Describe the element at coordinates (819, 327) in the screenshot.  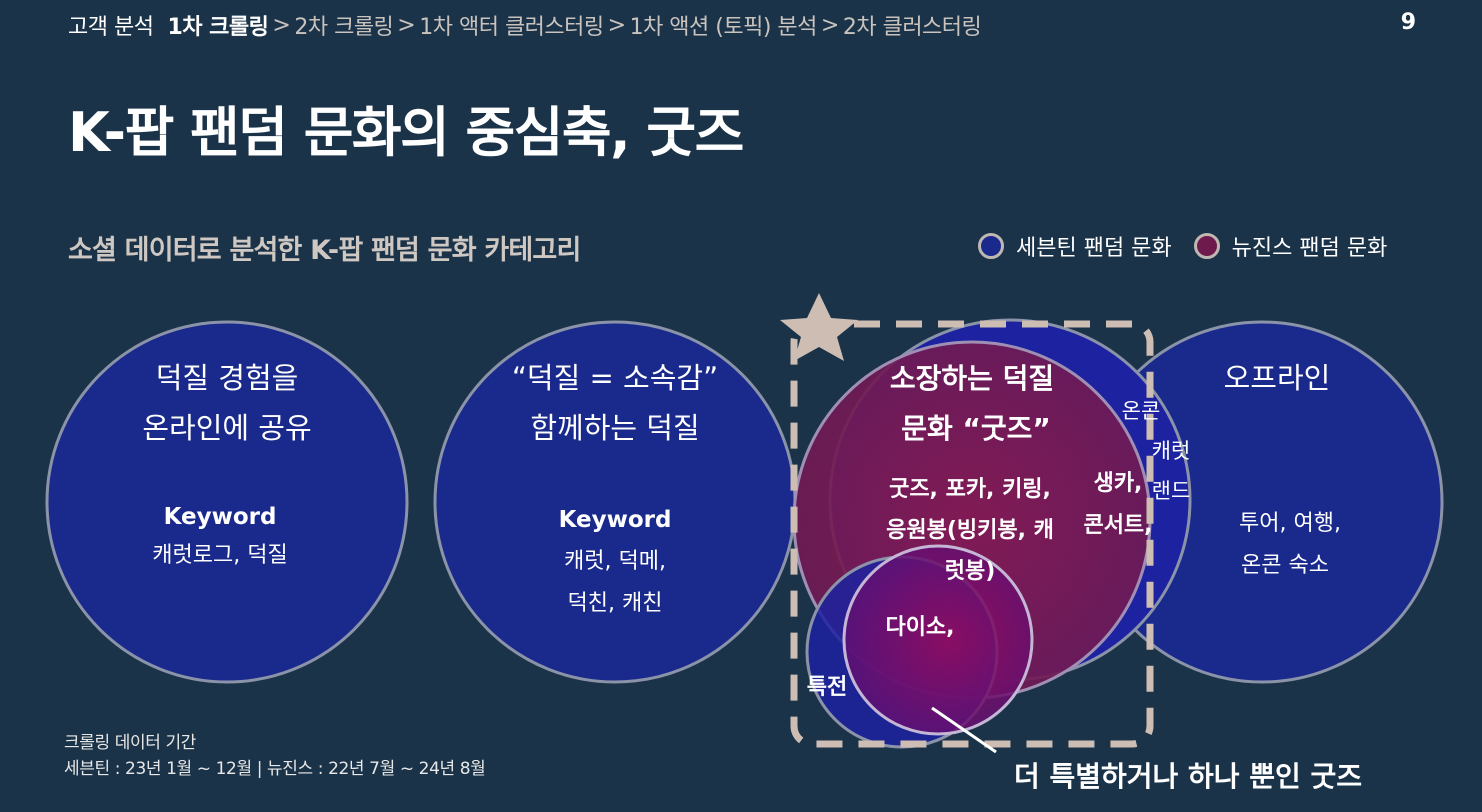
I see `star-icon` at that location.